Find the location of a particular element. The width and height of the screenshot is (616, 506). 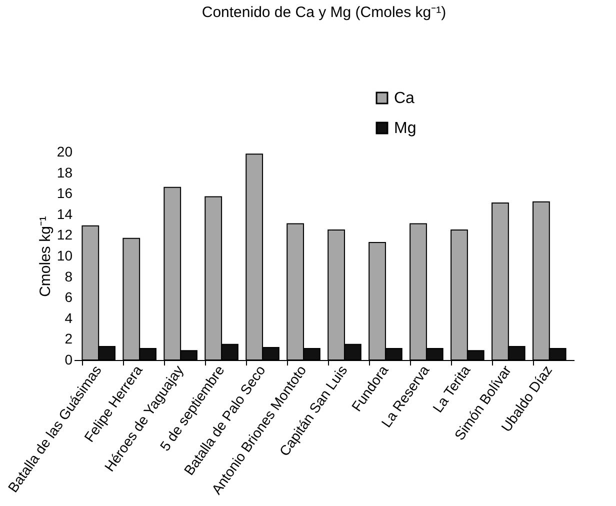

y-tick-label: 20 is located at coordinates (64, 152).